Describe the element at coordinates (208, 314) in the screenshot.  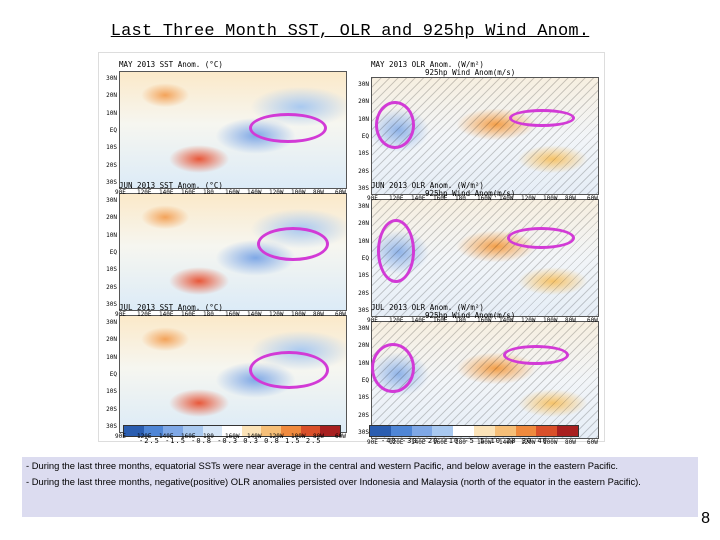
I see `x-tick-label: 180` at that location.